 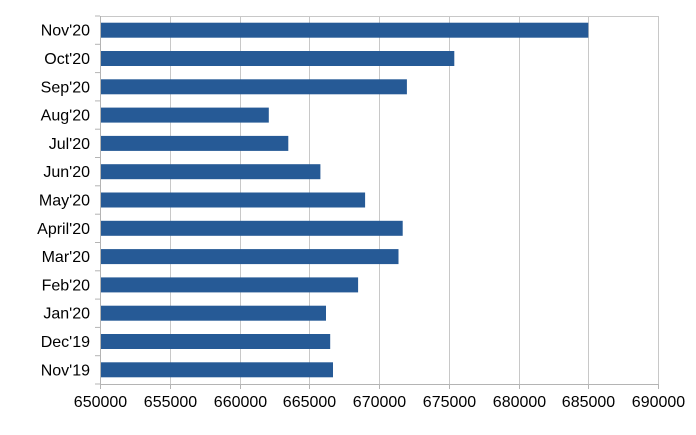 What do you see at coordinates (65, 31) in the screenshot?
I see `category-label-0: Nov'20` at bounding box center [65, 31].